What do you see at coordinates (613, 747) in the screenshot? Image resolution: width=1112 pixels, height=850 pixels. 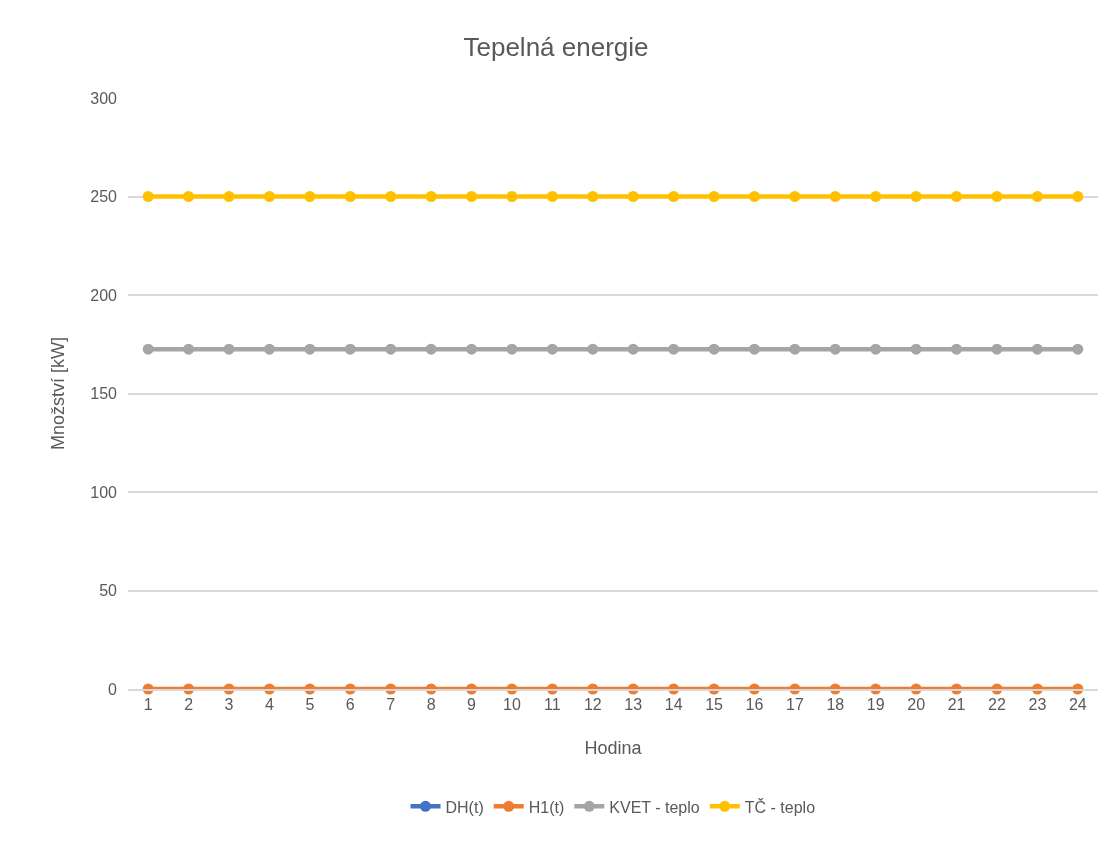 I see `x-axis-title: Hodina` at bounding box center [613, 747].